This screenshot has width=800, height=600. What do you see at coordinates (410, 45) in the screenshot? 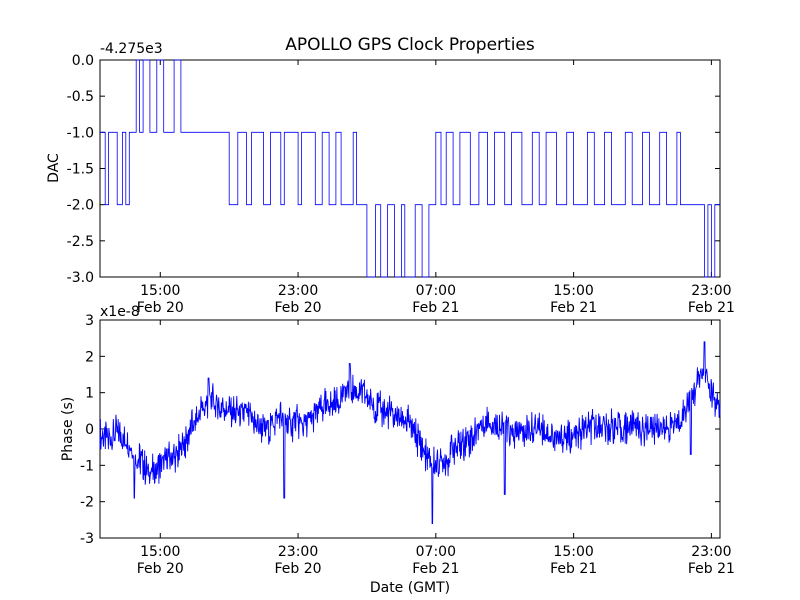
I see `chart-title: APOLLO GPS Clock Properties` at bounding box center [410, 45].